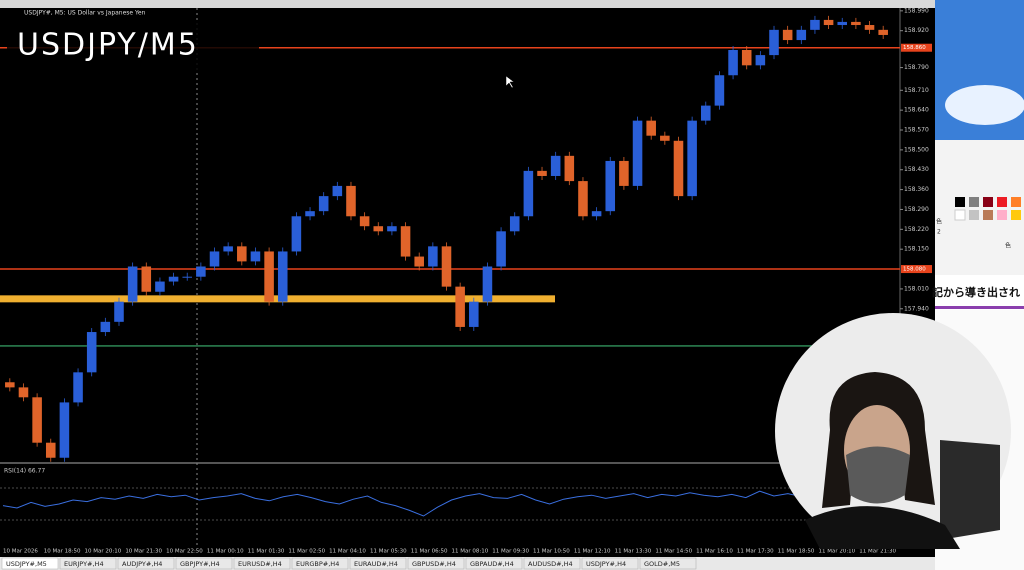 The height and width of the screenshot is (570, 1024). I want to click on x-tick-label: 11 Mar 20:10, so click(836, 552).